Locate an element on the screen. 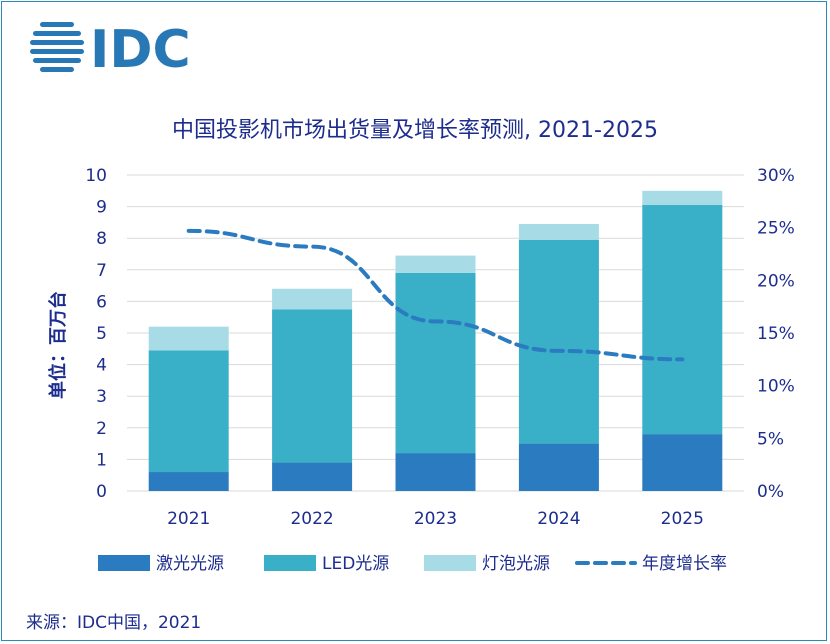  y-tick-label: 8 is located at coordinates (101, 239).